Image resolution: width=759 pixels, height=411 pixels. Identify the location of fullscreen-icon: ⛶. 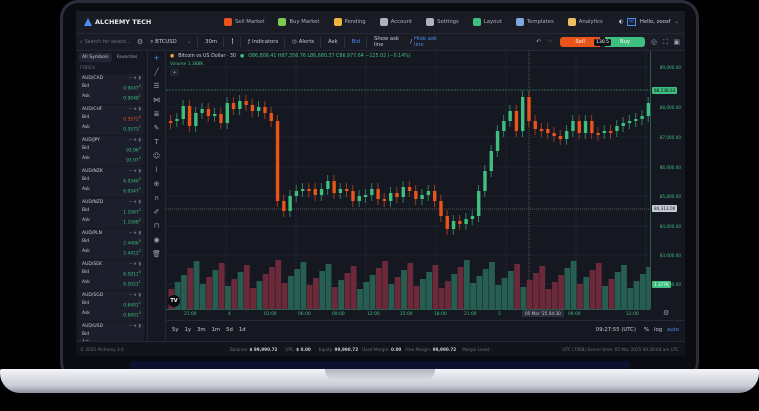
(665, 41).